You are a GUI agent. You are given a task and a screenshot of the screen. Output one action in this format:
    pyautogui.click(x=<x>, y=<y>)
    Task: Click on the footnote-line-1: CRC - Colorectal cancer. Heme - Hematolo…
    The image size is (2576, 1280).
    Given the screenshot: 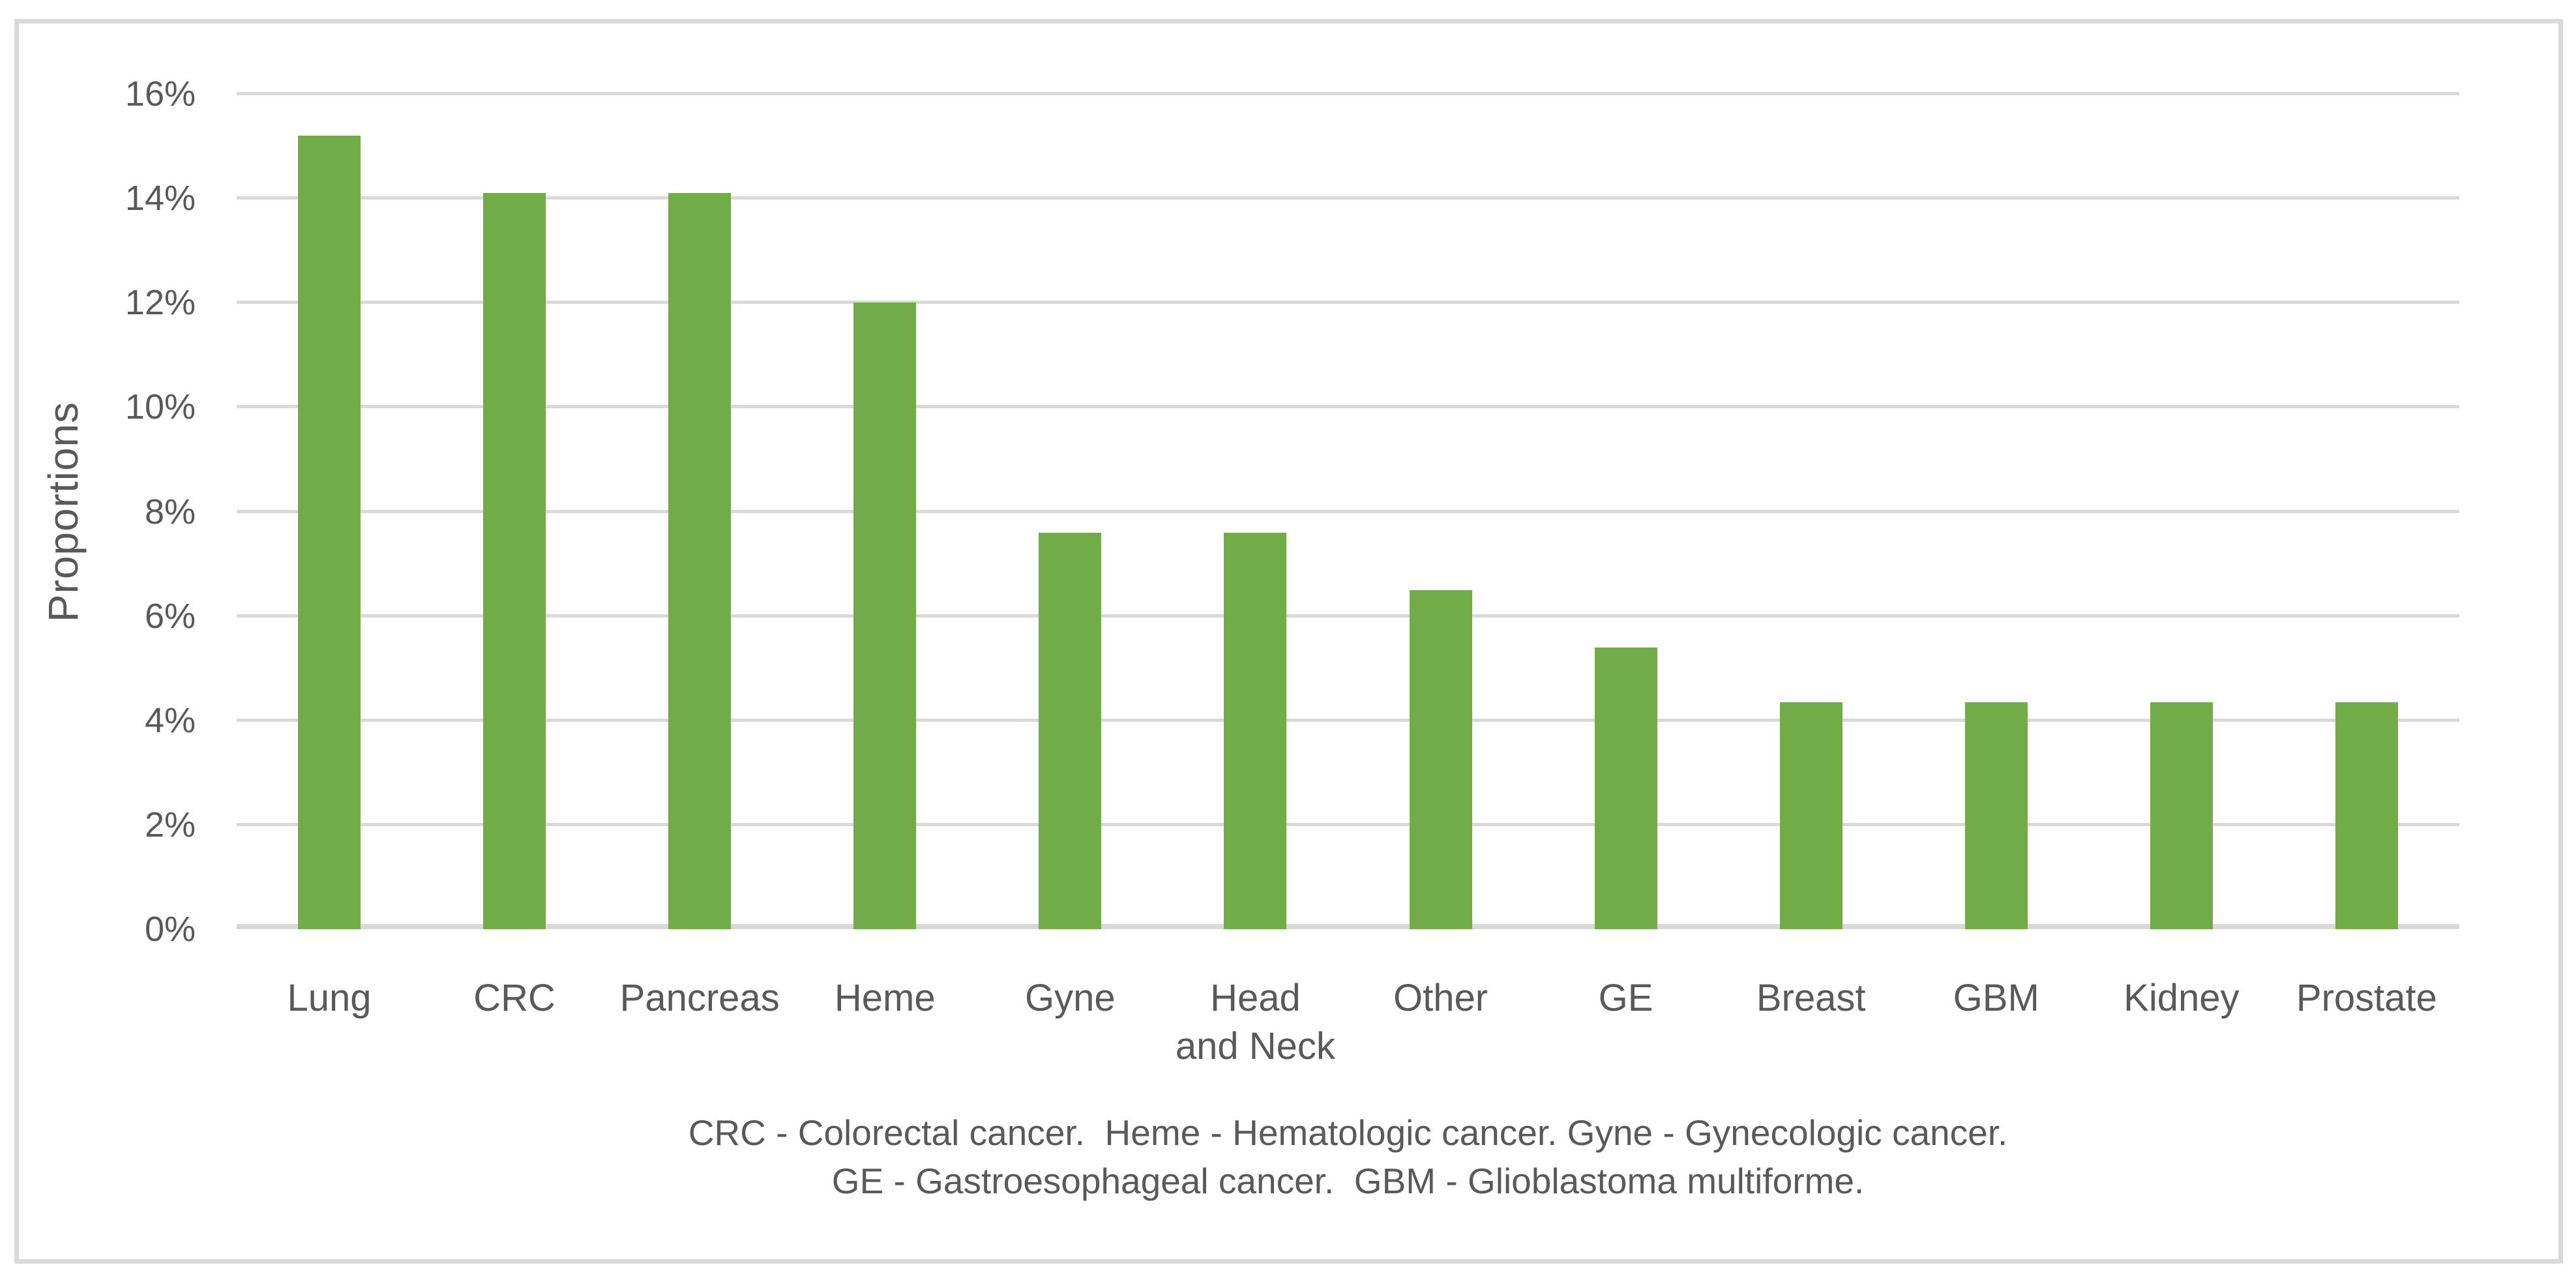 What is the action you would take?
    pyautogui.click(x=1348, y=1132)
    